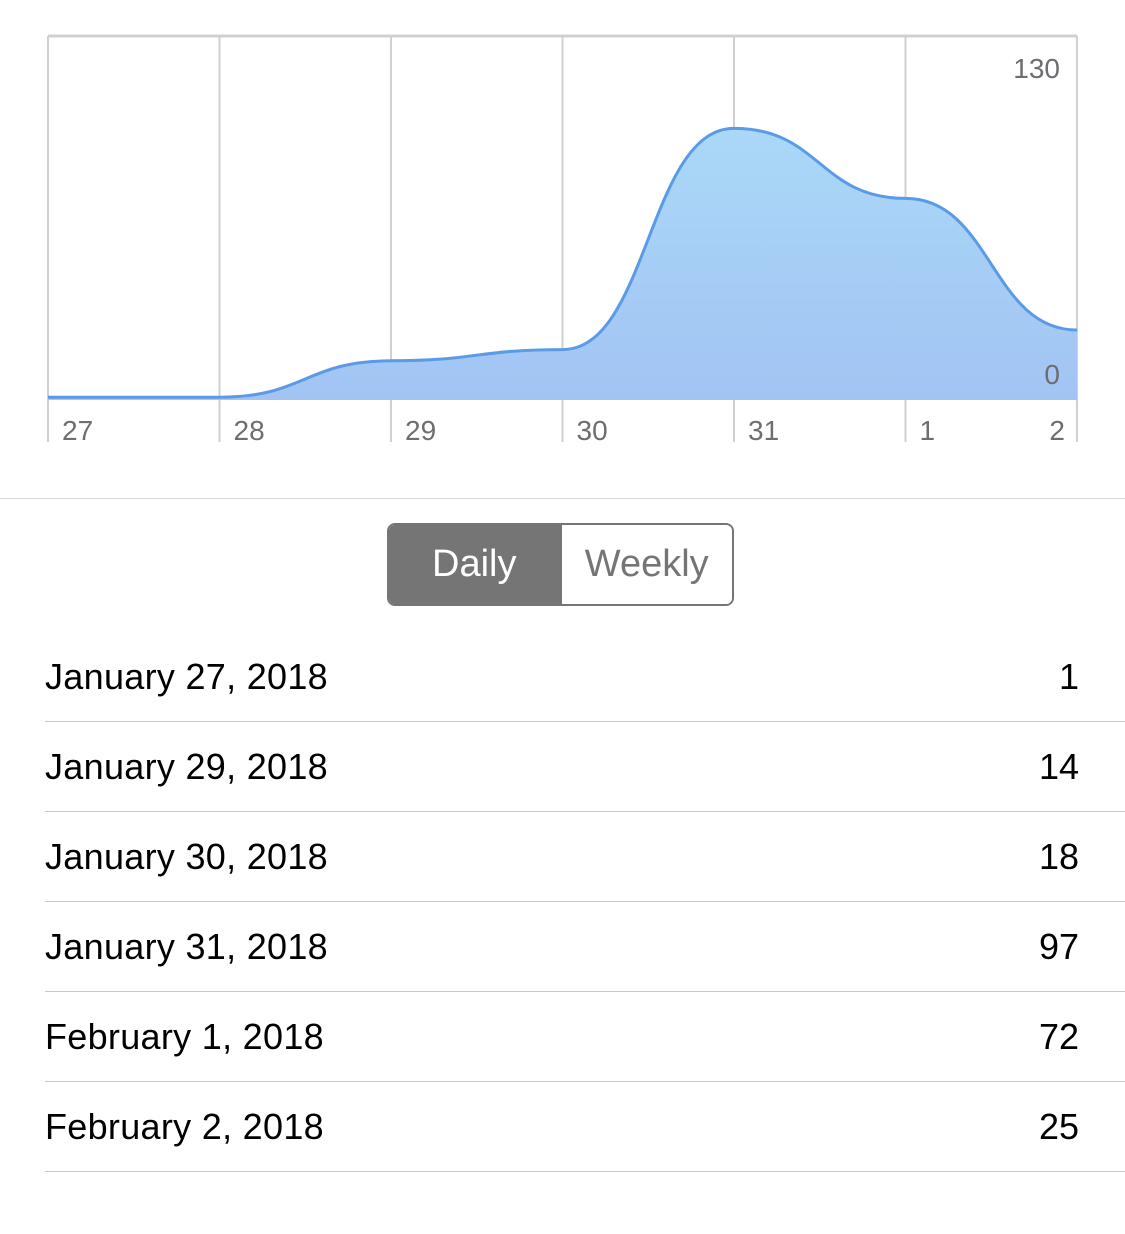 The width and height of the screenshot is (1125, 1234). I want to click on list-item-count: 97, so click(1058, 946).